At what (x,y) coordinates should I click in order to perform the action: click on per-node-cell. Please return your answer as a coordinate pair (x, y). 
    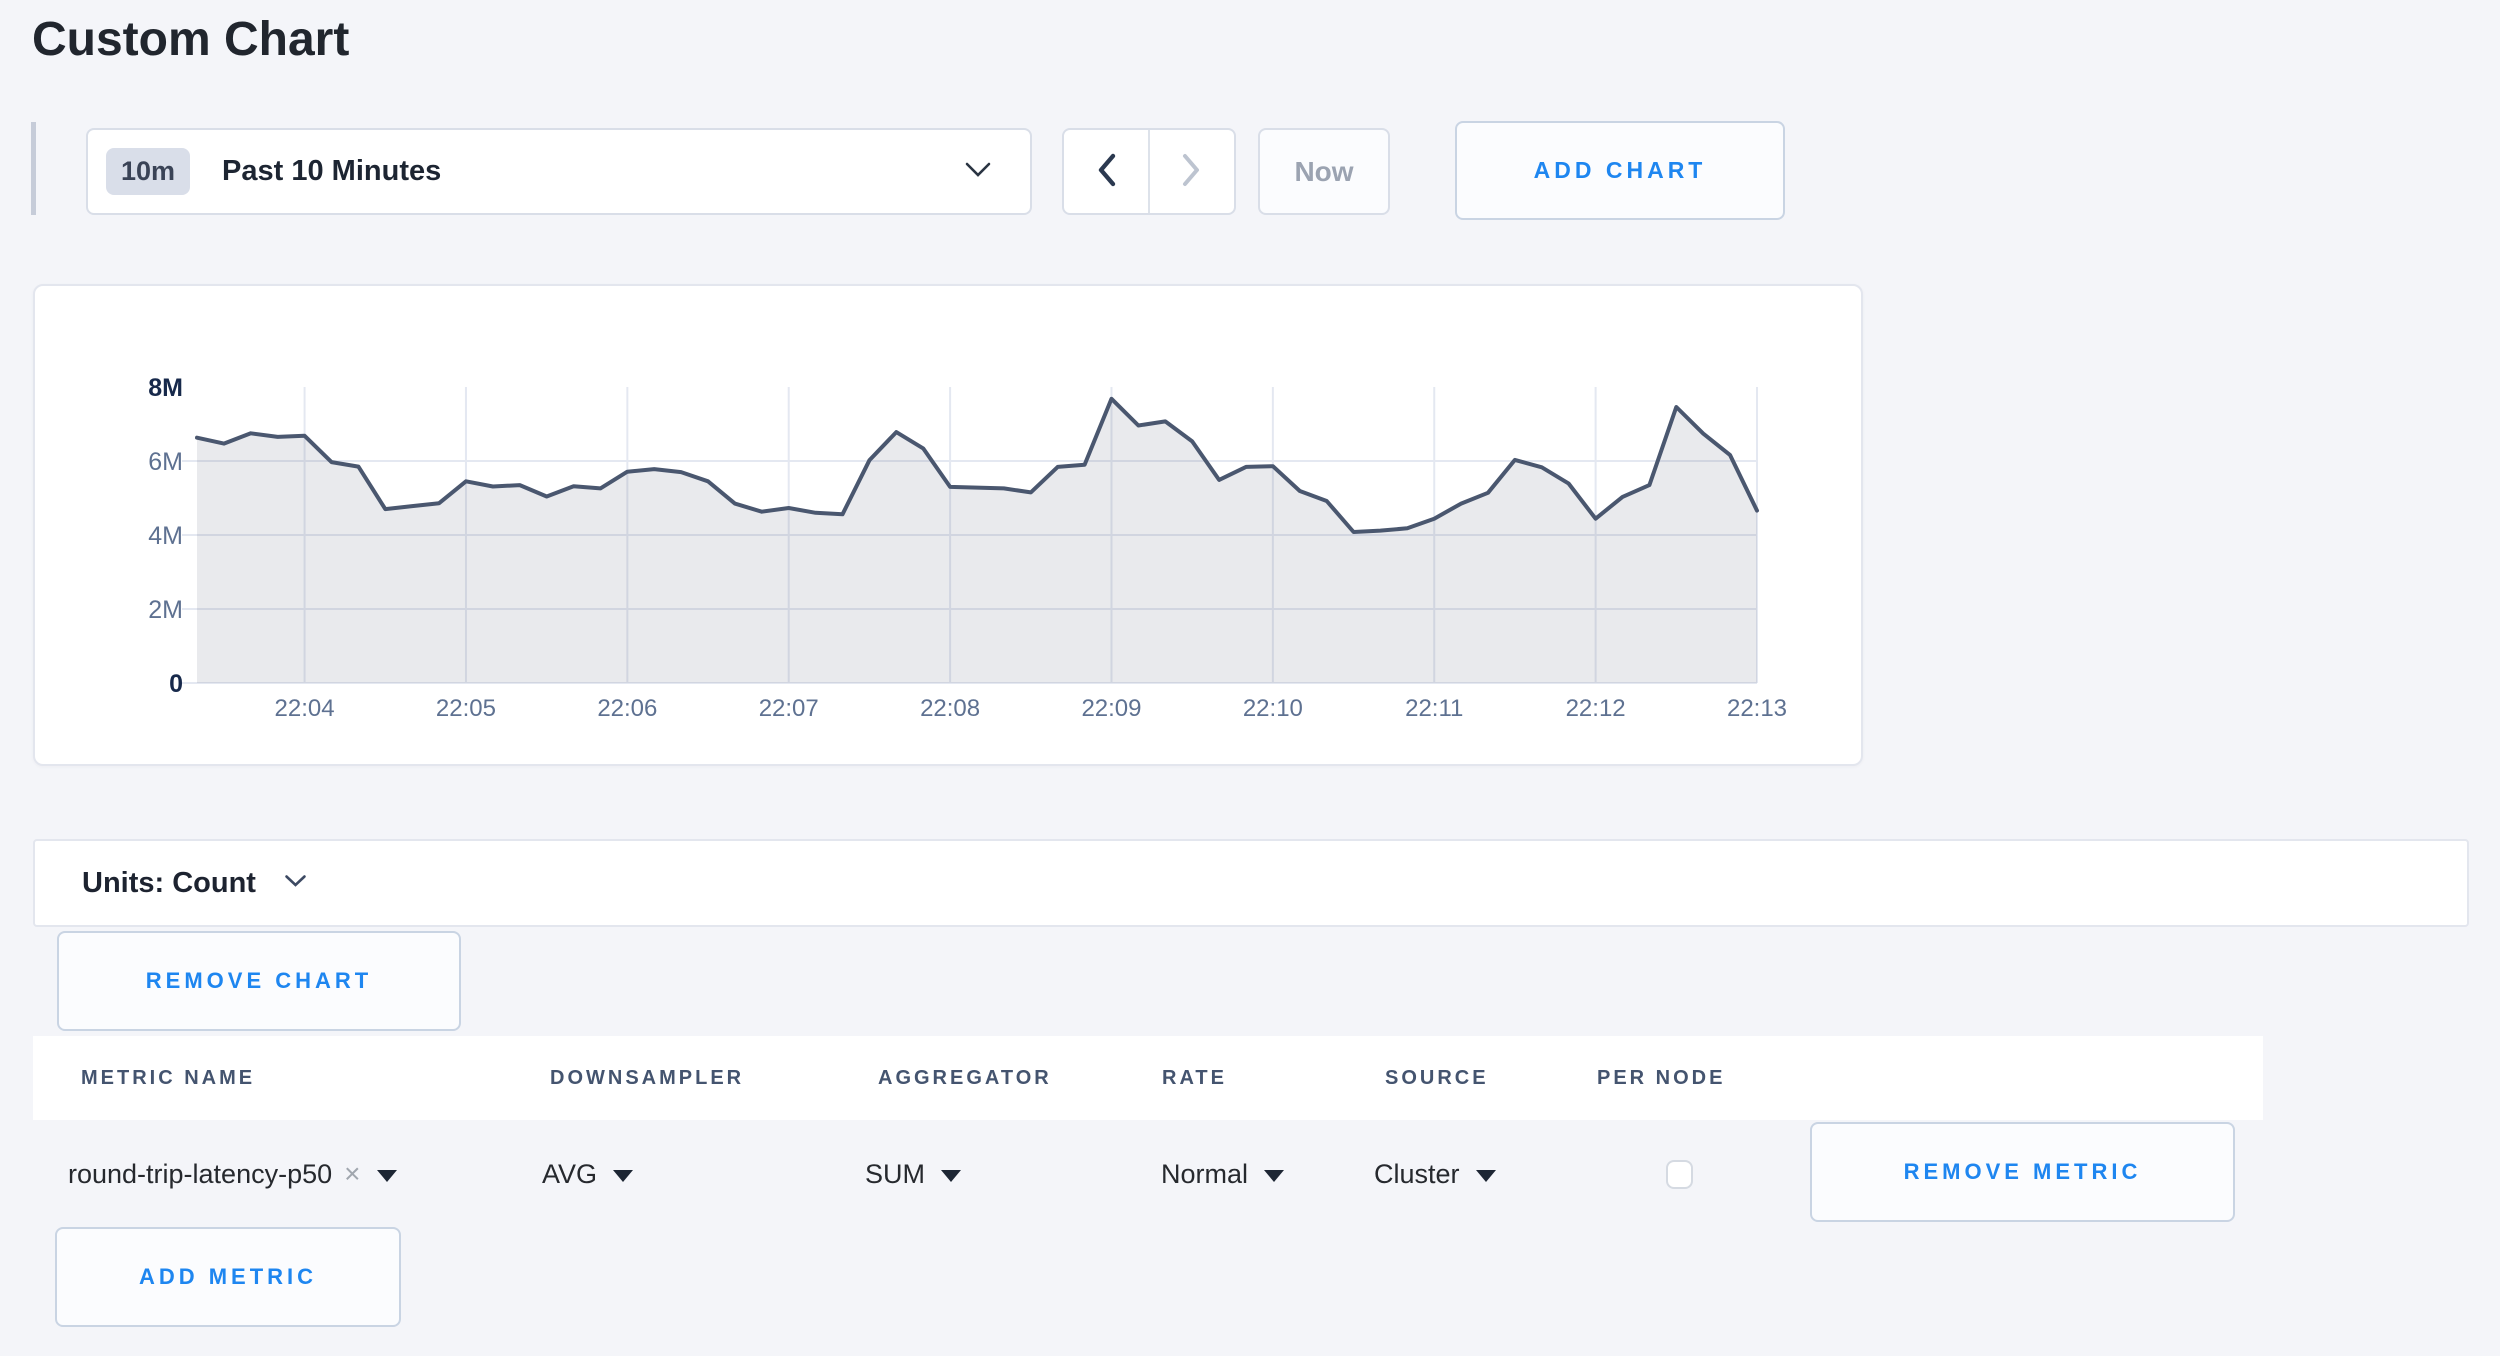
    Looking at the image, I should click on (1679, 1174).